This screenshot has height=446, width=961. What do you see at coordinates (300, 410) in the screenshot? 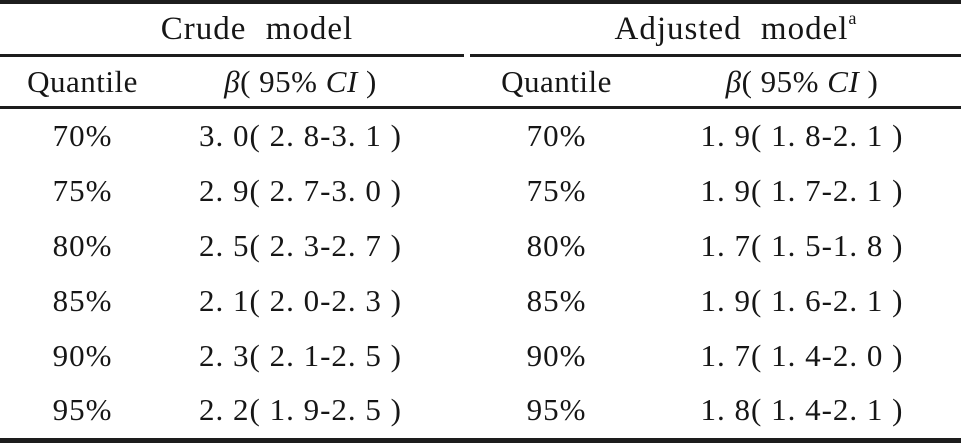
I see `crude-beta-cell: 2. 2( 1. 9-2. 5 )` at bounding box center [300, 410].